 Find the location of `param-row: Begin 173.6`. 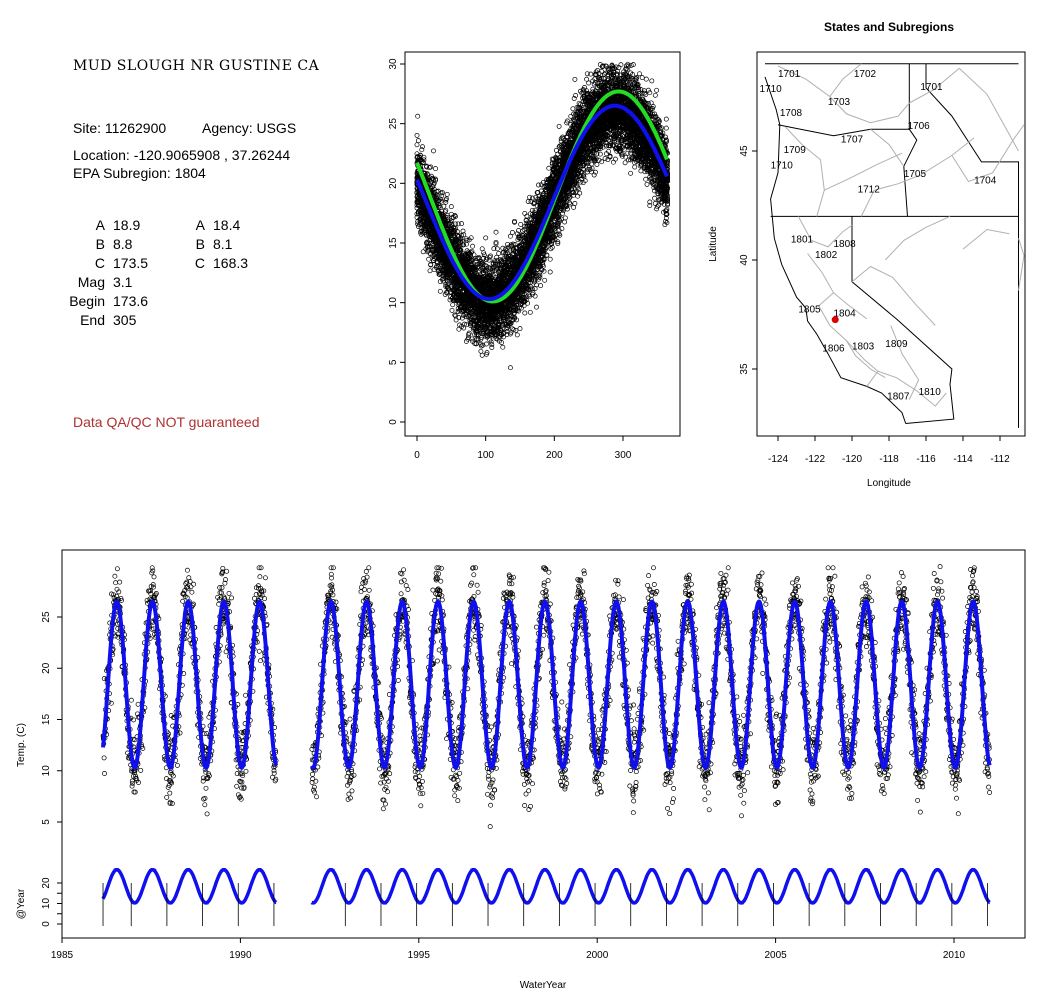

param-row: Begin 173.6 is located at coordinates (110, 301).